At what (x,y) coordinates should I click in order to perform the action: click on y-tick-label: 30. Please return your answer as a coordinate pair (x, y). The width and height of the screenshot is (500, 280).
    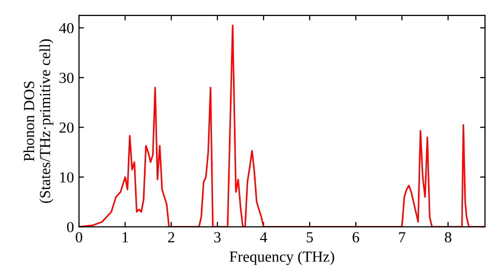
    Looking at the image, I should click on (67, 78).